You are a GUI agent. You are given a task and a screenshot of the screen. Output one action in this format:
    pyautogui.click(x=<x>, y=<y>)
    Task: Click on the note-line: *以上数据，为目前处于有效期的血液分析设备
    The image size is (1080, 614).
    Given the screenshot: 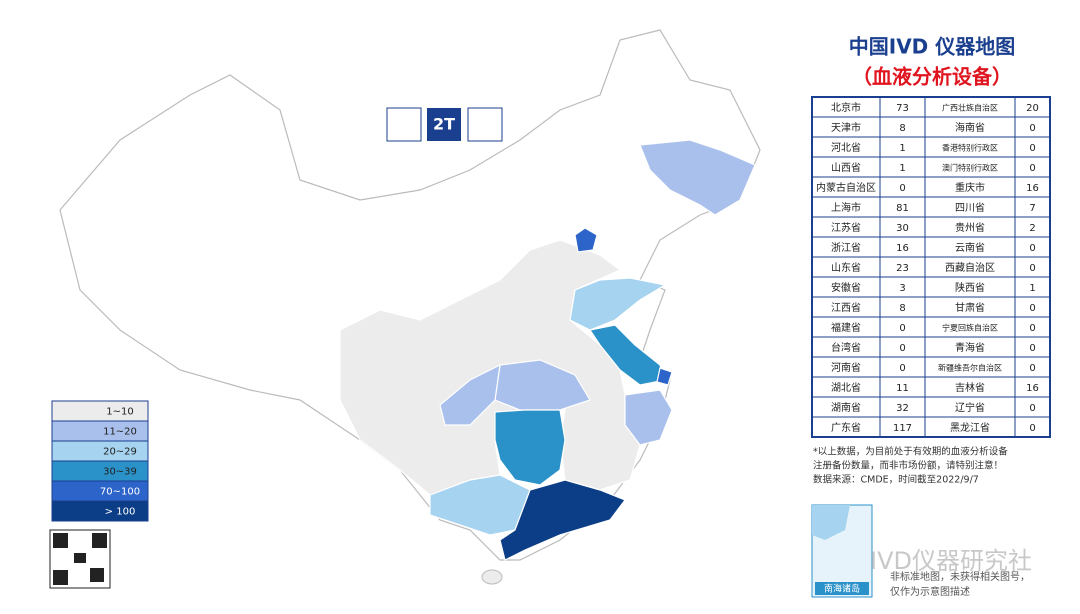 What is the action you would take?
    pyautogui.click(x=910, y=452)
    